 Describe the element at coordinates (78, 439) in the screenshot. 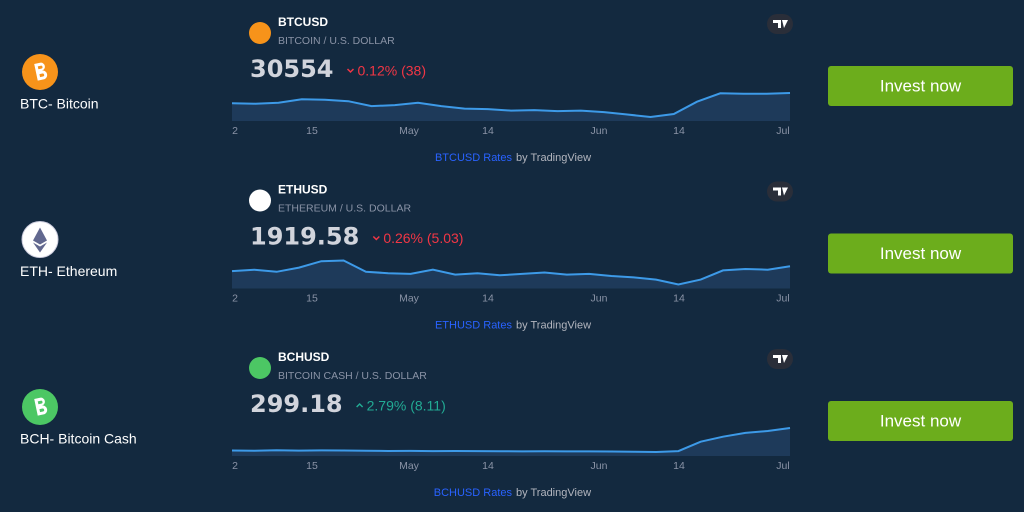

I see `asset-label: BCH- Bitcoin Cash` at that location.